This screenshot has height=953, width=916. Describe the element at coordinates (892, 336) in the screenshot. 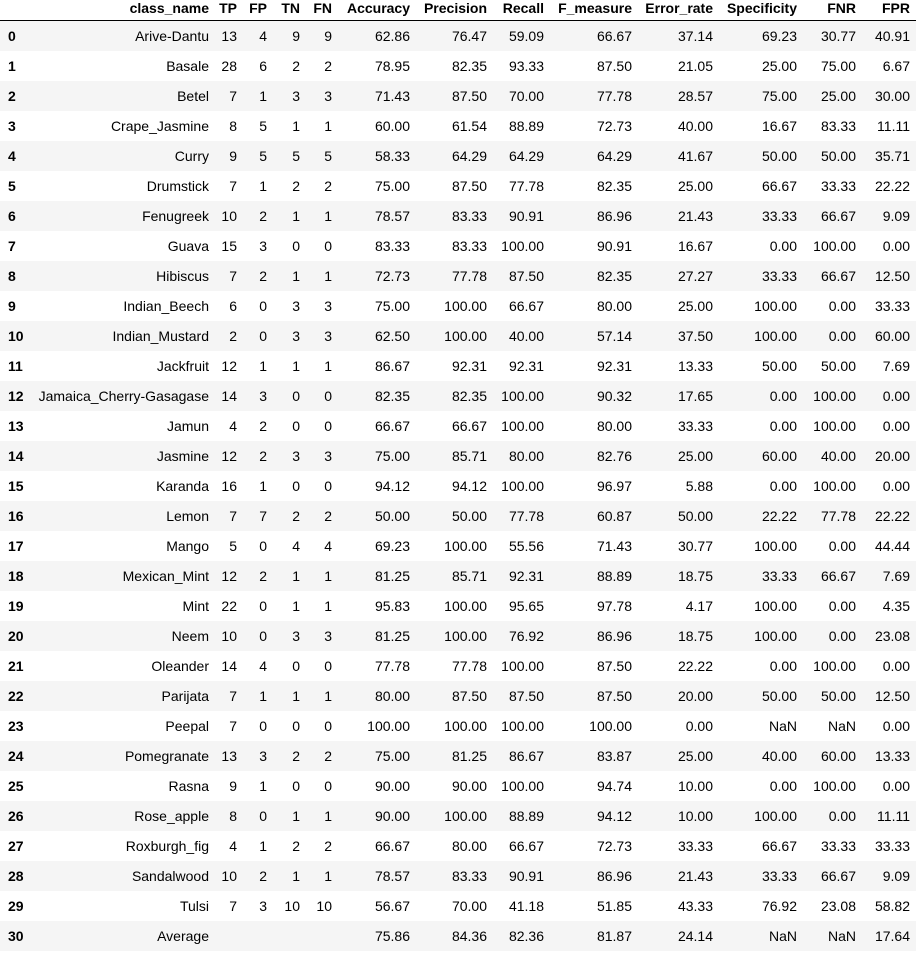

I see `table-cell: 60.00` at that location.